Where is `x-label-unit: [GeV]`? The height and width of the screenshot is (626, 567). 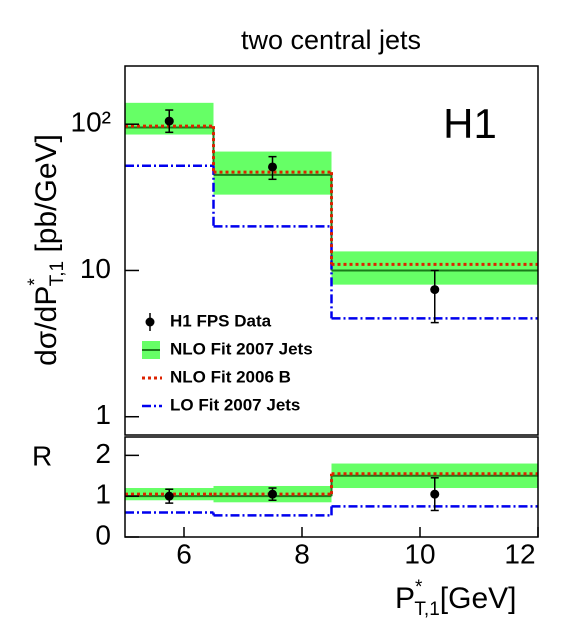
x-label-unit: [GeV] is located at coordinates (478, 598).